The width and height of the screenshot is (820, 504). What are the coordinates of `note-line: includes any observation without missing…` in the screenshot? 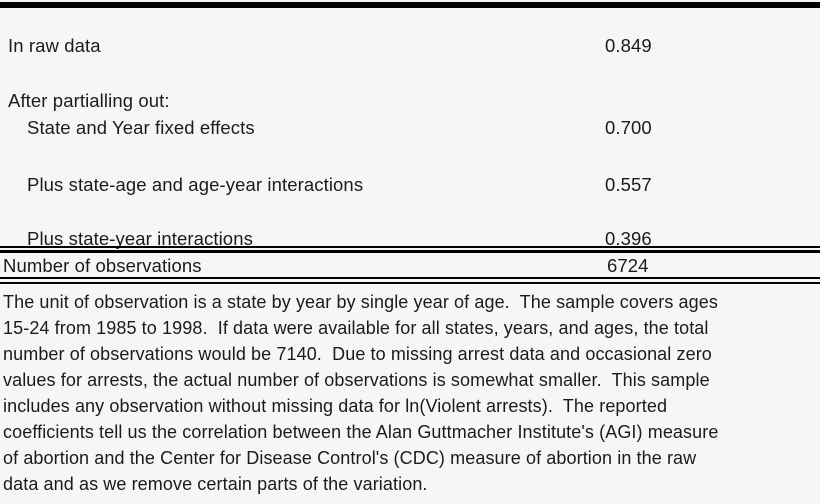 It's located at (335, 406).